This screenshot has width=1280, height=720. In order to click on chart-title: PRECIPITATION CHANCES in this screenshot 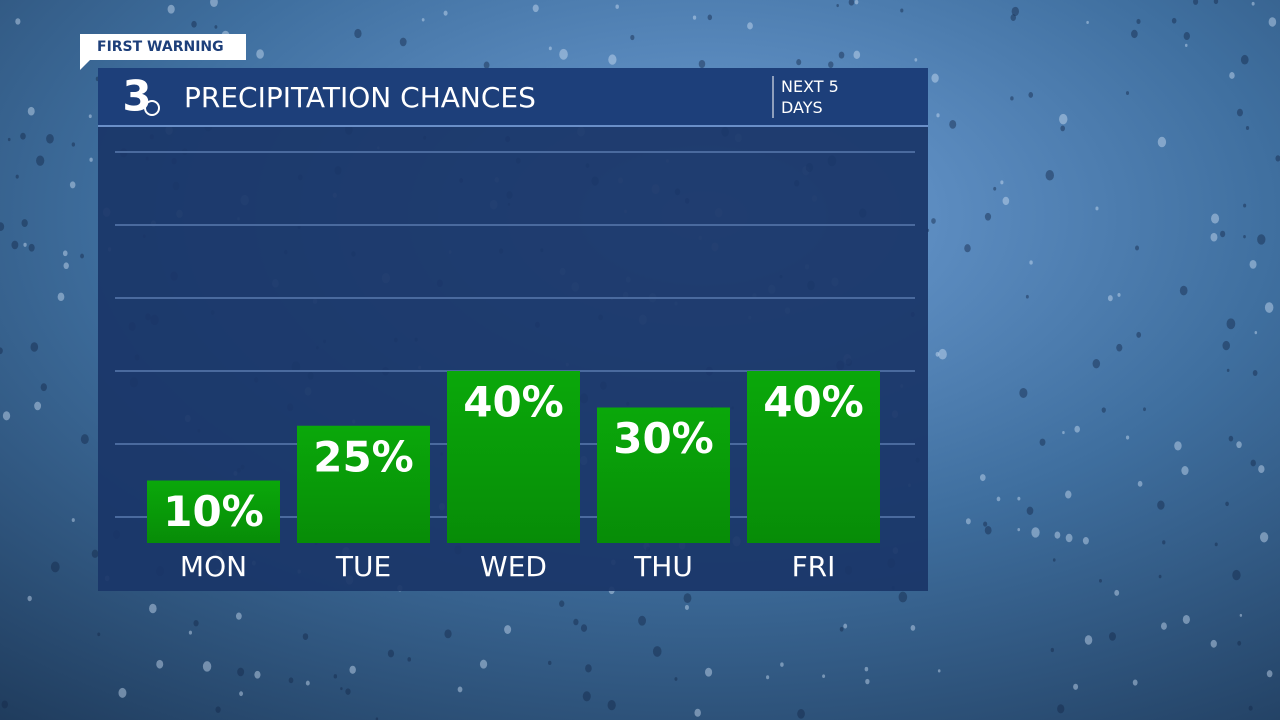, I will do `click(360, 97)`.